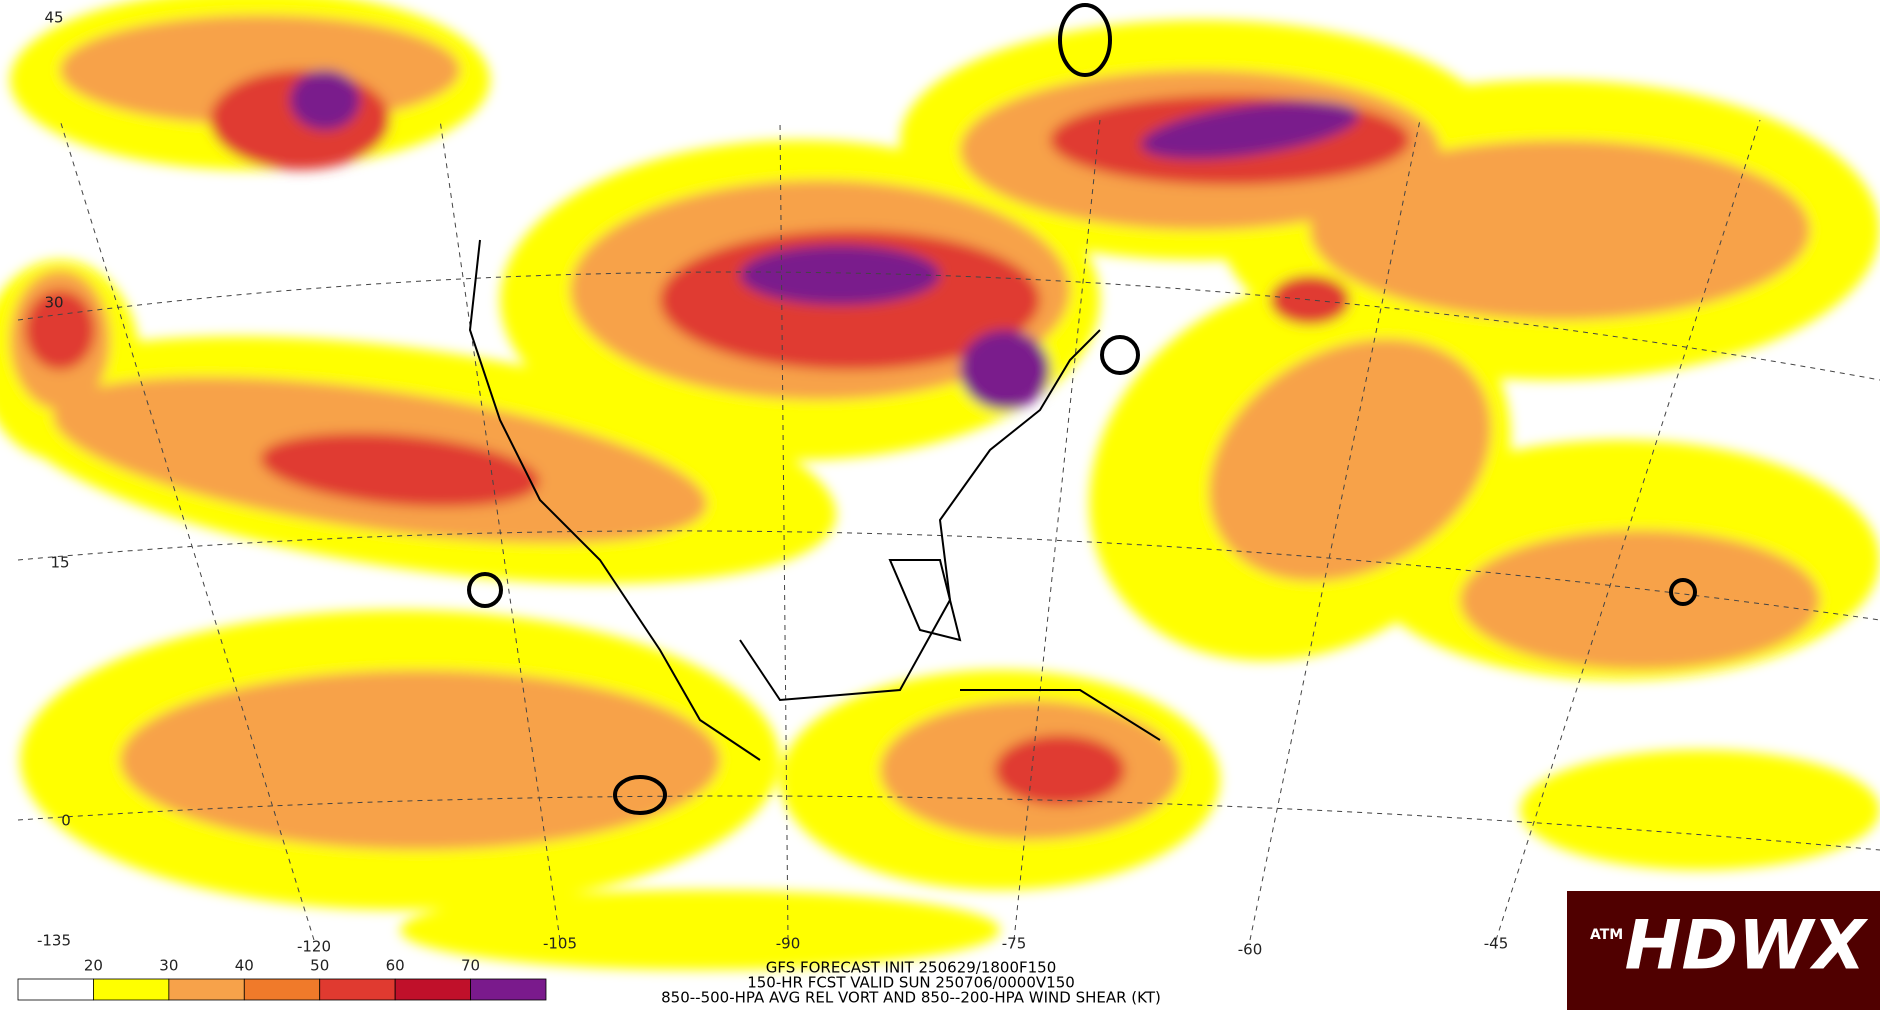 This screenshot has width=1880, height=1010. I want to click on latitude-label: 30, so click(53, 303).